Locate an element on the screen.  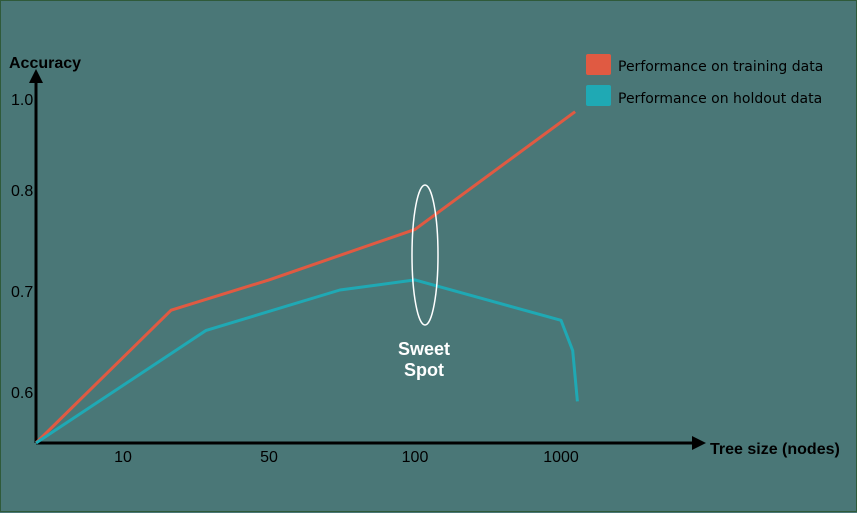
x-tick-label: 10 is located at coordinates (123, 457).